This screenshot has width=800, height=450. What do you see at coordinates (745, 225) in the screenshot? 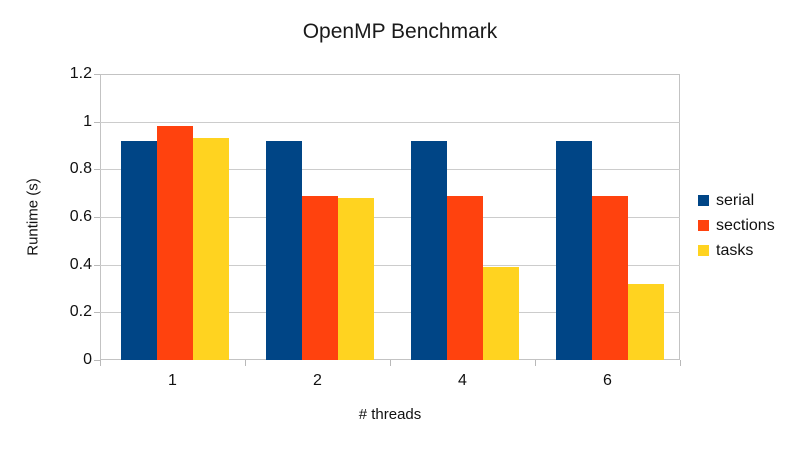
I see `legend-label-sections: sections` at bounding box center [745, 225].